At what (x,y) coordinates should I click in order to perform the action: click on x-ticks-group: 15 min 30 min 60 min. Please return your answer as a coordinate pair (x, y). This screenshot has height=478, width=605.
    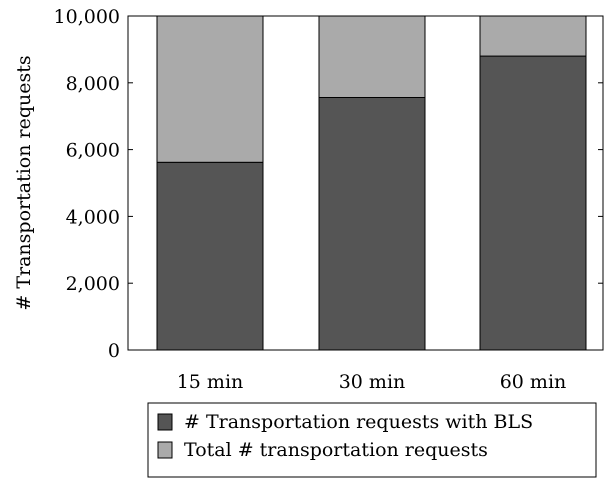
    Looking at the image, I should click on (372, 382).